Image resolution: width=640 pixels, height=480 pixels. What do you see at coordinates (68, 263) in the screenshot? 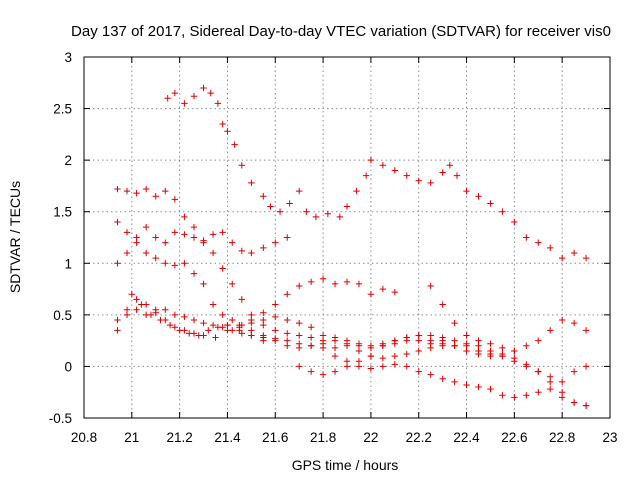
I see `y-tick-label: 1` at bounding box center [68, 263].